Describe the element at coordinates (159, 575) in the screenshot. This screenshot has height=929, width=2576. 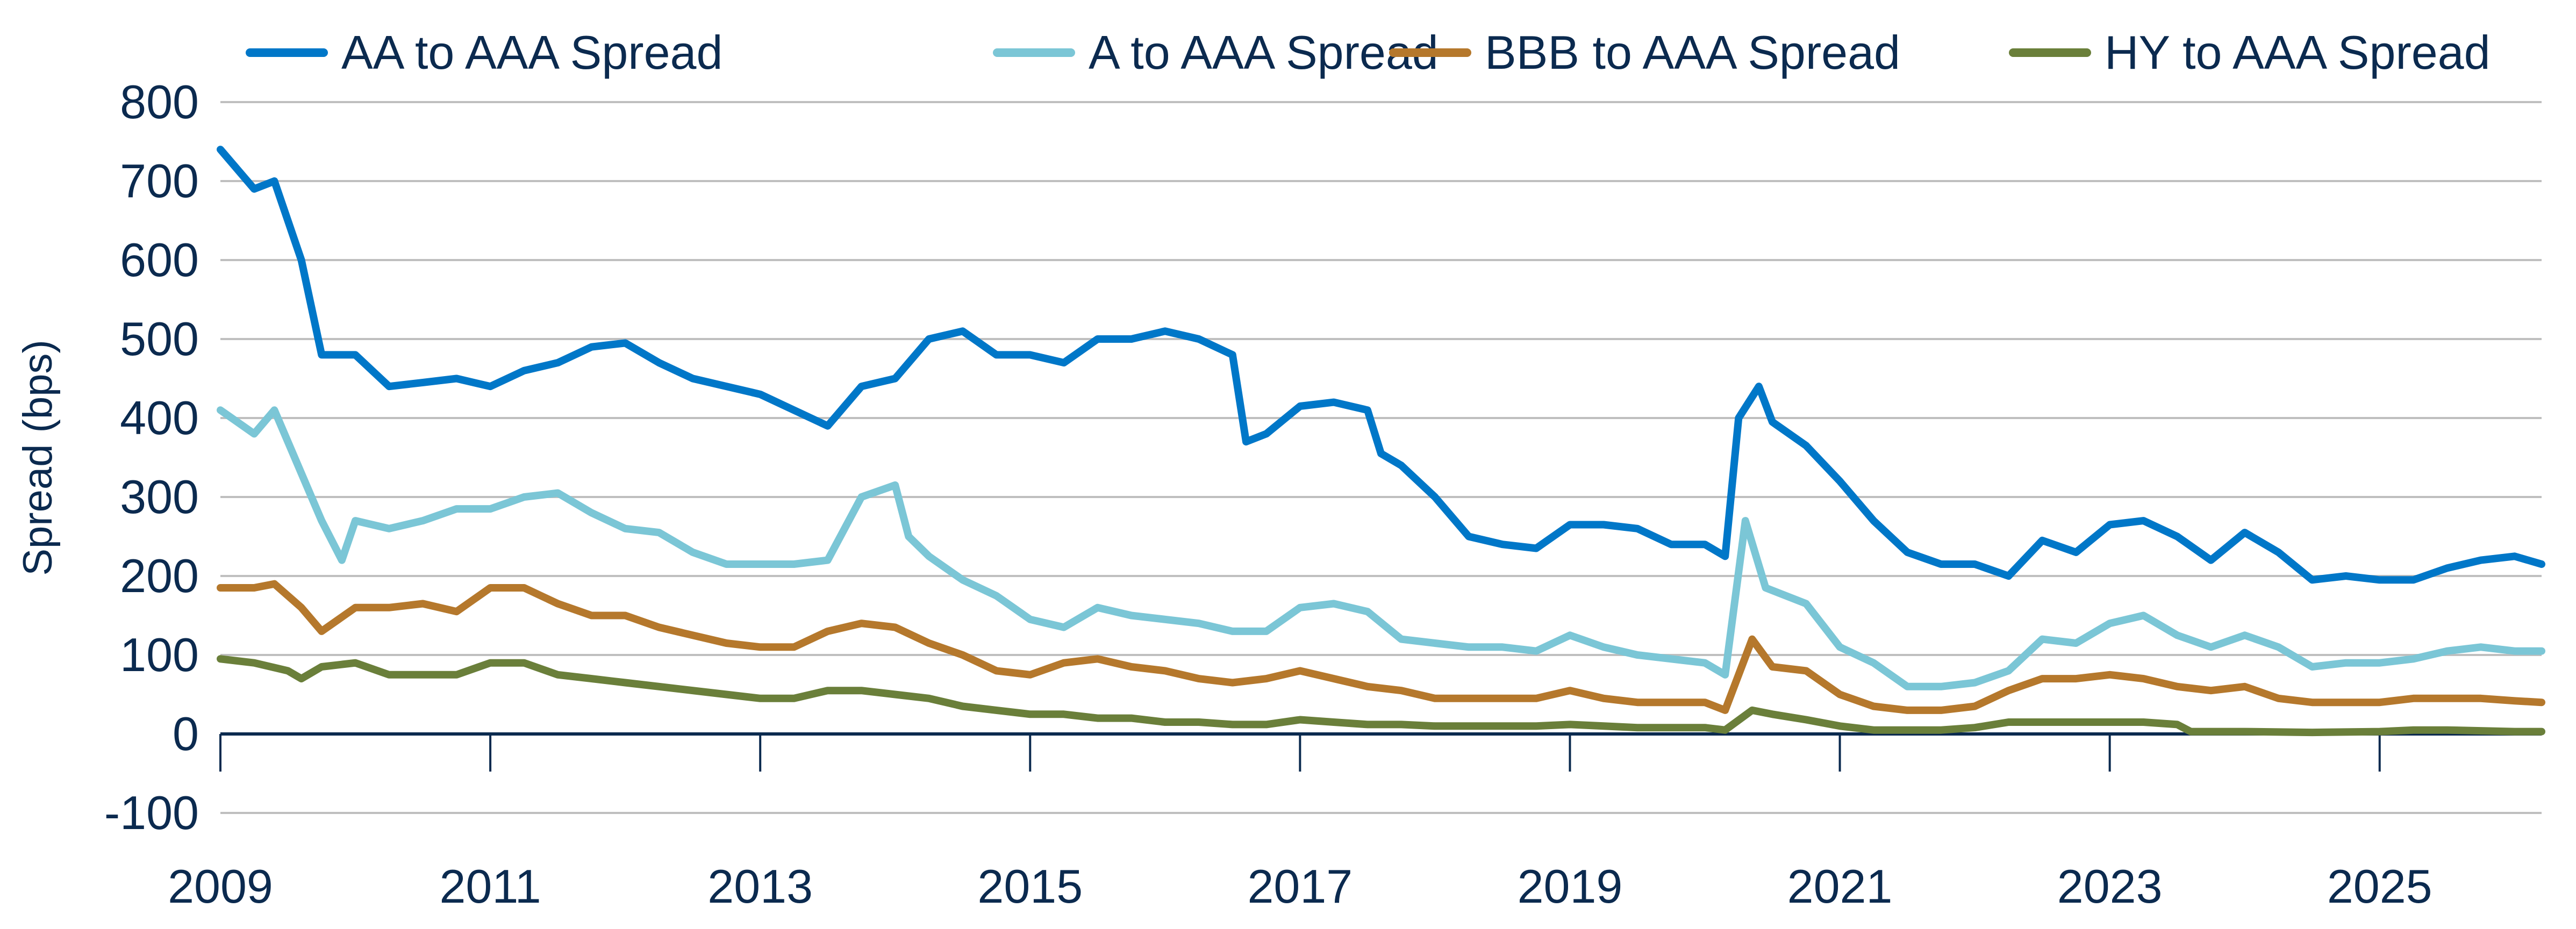
I see `y-tick-label: 200` at that location.